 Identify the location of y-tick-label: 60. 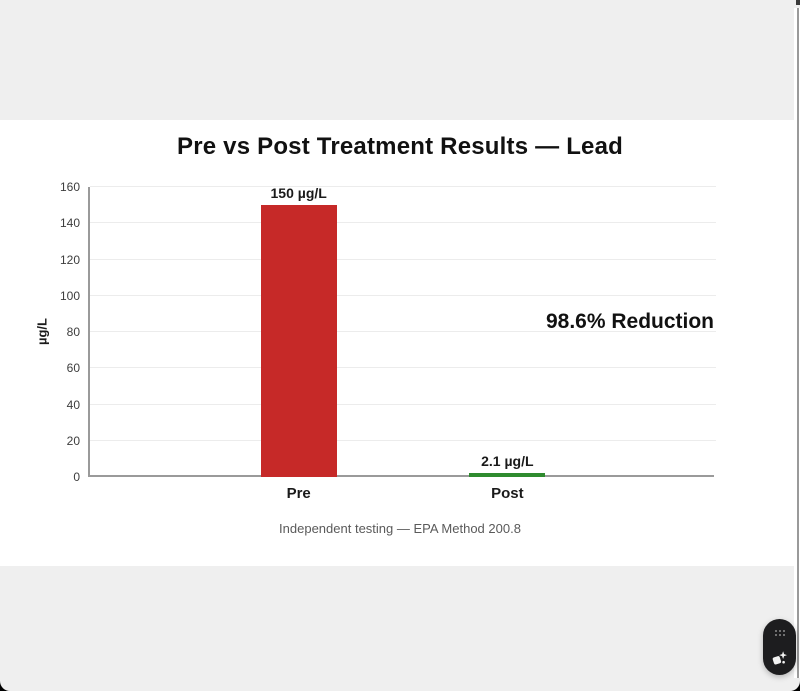
(73, 368).